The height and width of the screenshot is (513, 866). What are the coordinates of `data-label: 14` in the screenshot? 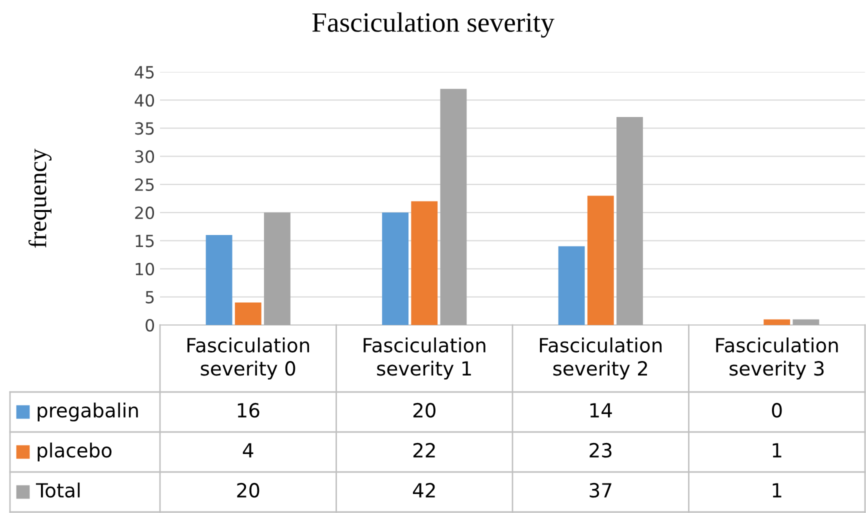 It's located at (601, 410).